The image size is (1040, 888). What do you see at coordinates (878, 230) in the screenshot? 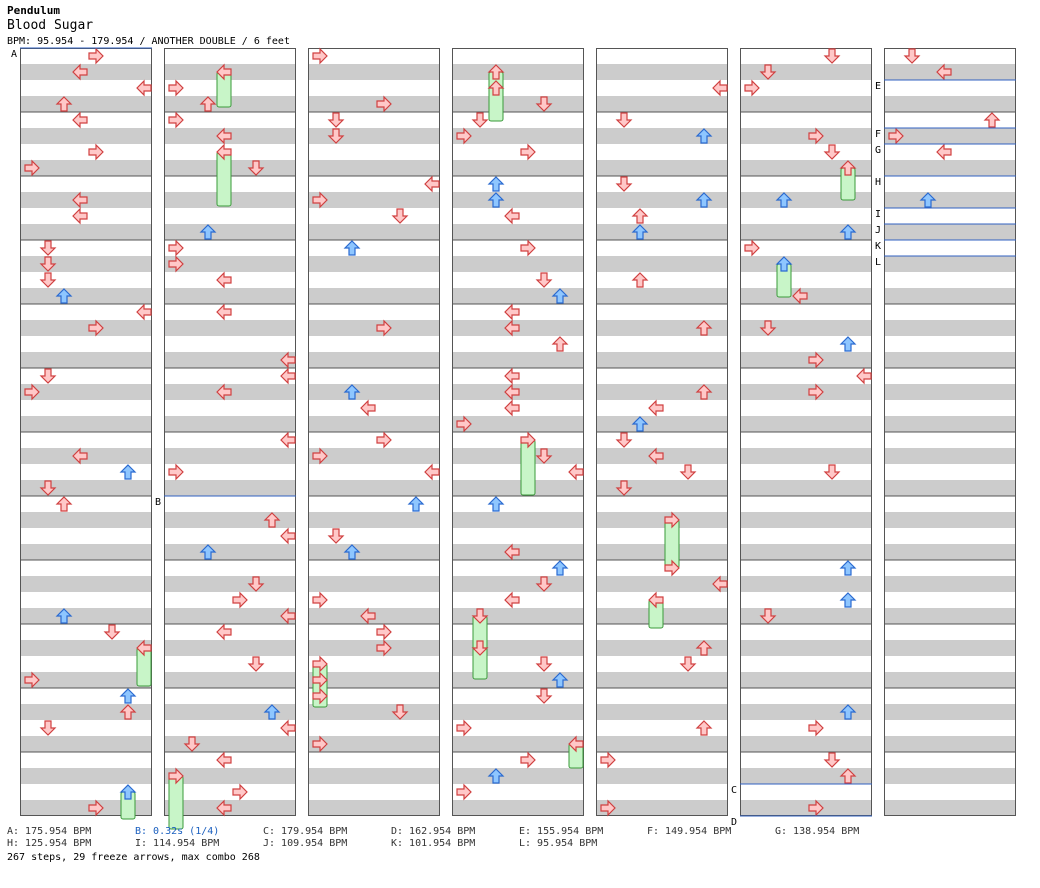
I see `bpm-marker-label: J` at bounding box center [878, 230].